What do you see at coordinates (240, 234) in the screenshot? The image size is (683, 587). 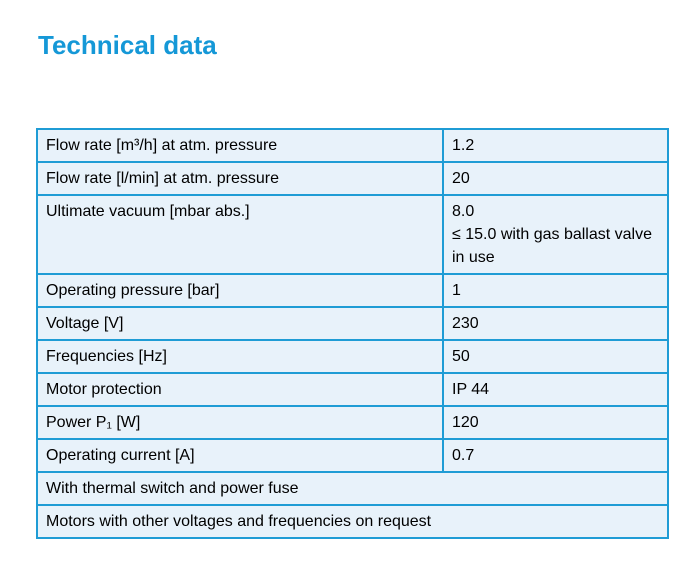 I see `spec-label-cell: Ultimate vacuum [mbar abs.]` at bounding box center [240, 234].